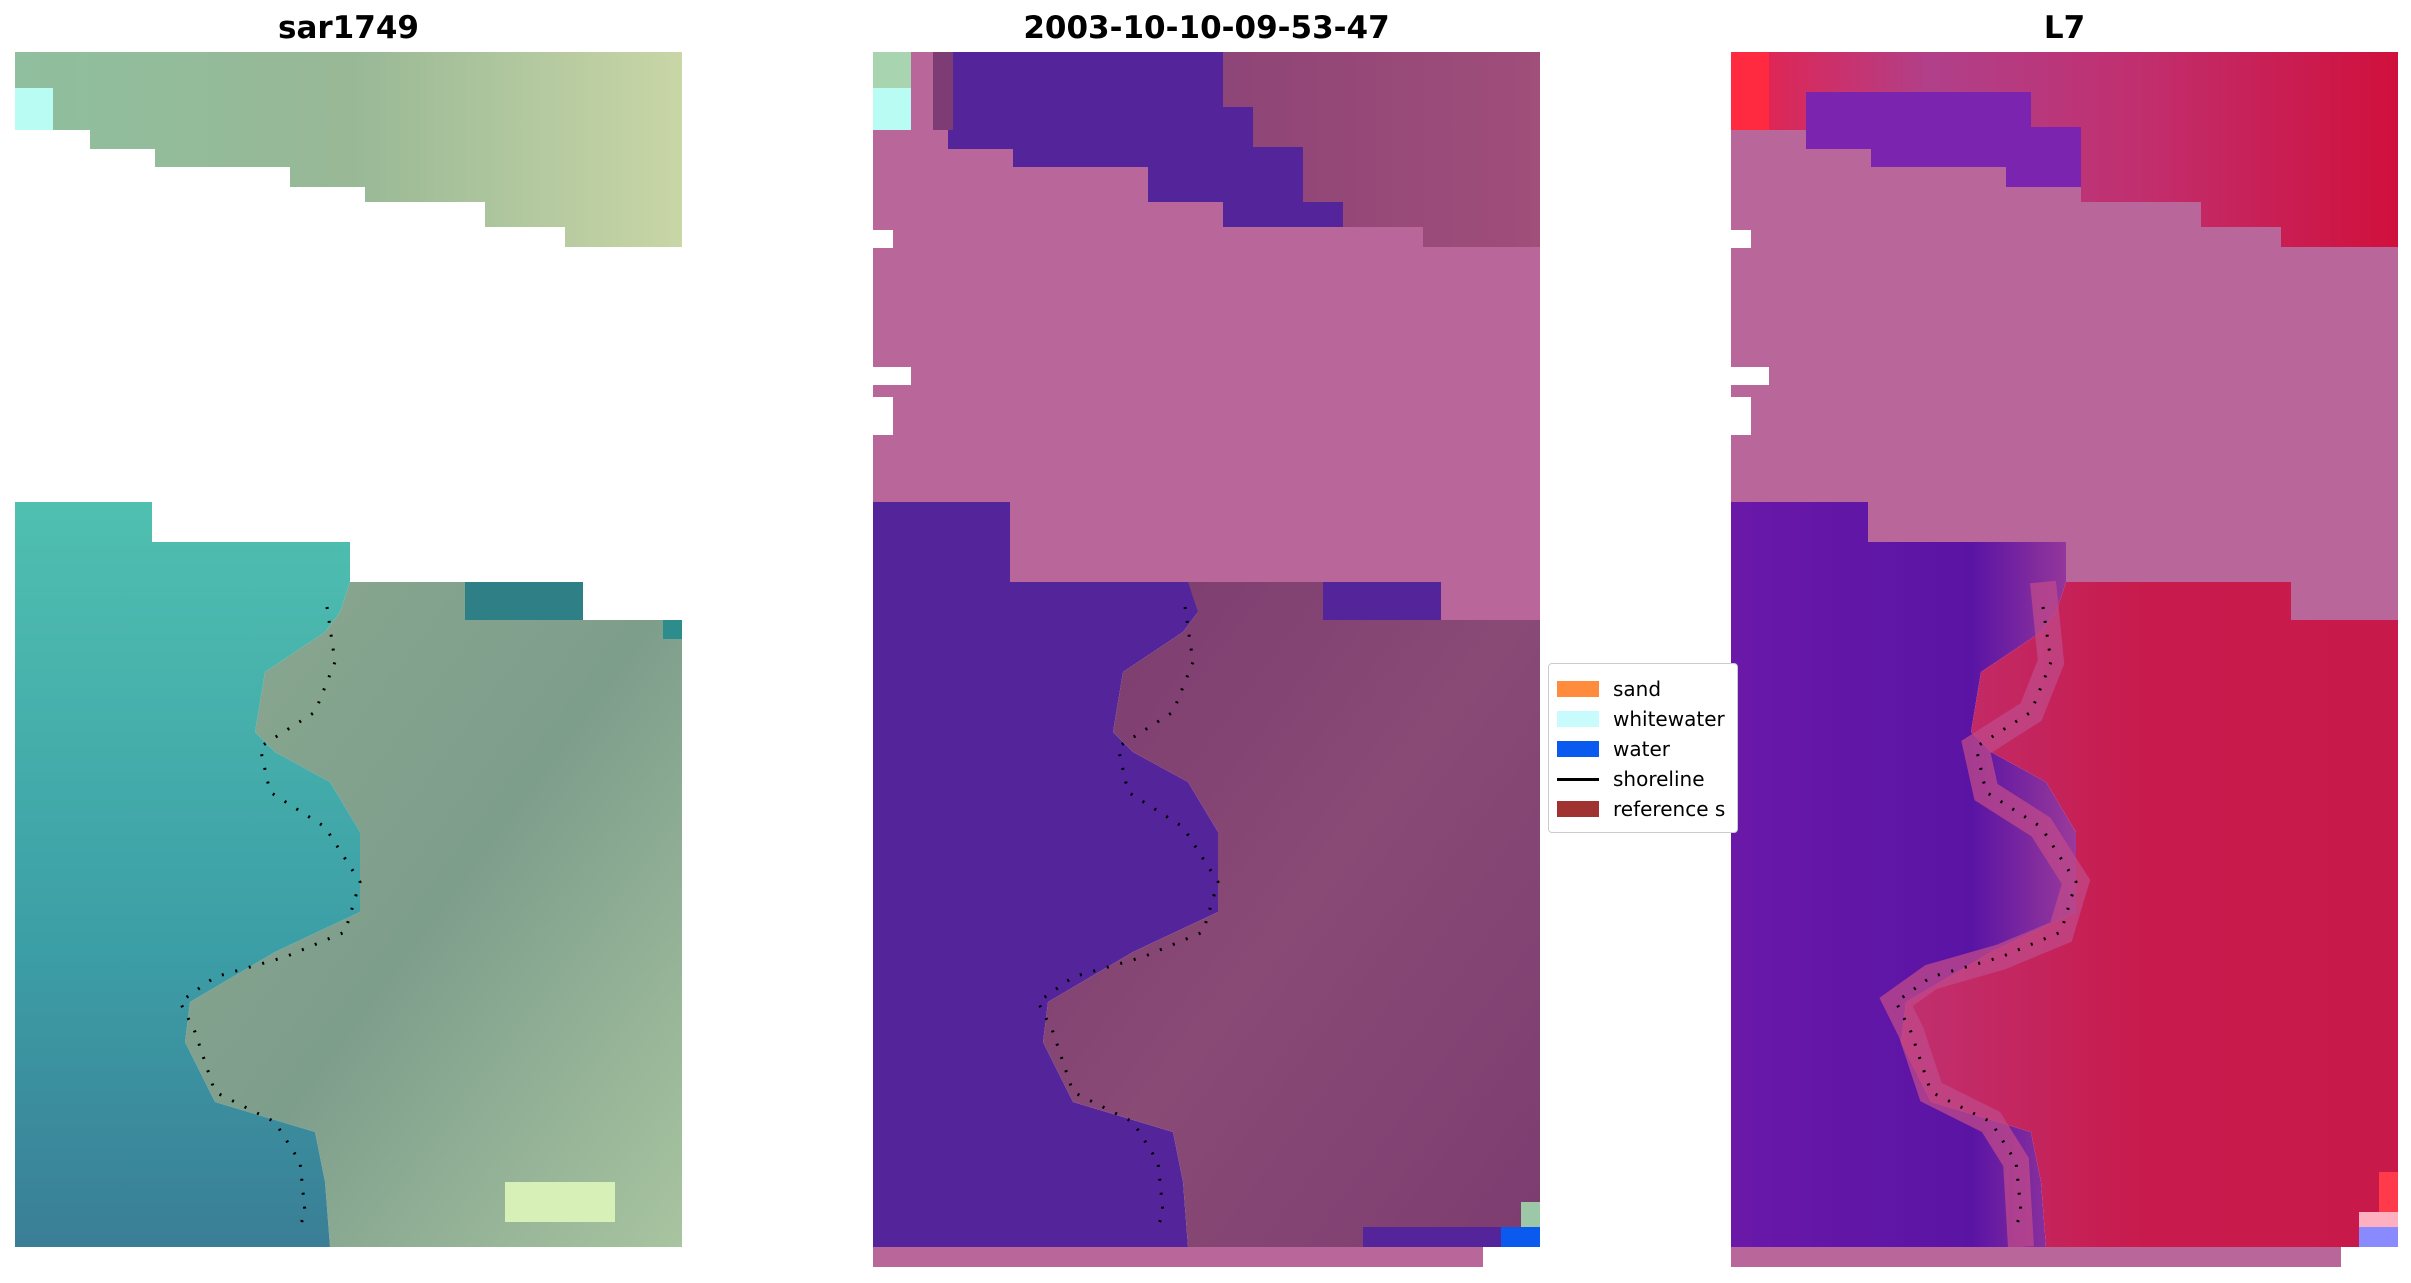 The width and height of the screenshot is (2411, 1283). I want to click on classified-top-left-pixel-a, so click(892, 70).